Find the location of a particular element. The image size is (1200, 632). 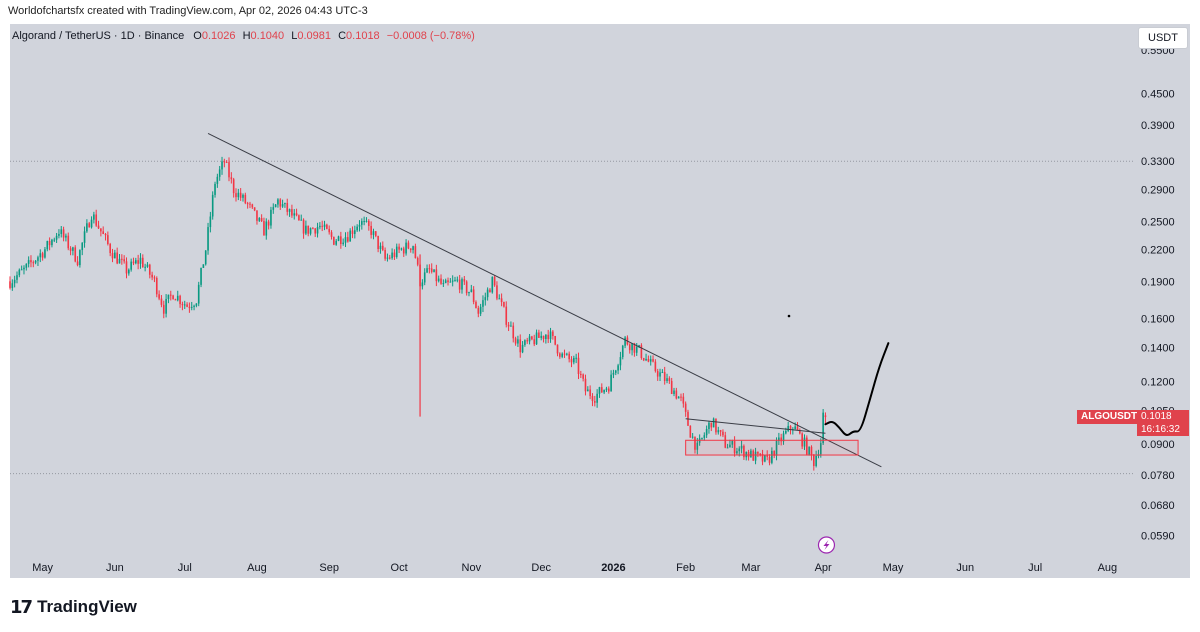

close-value: 0.1018 is located at coordinates (363, 36).